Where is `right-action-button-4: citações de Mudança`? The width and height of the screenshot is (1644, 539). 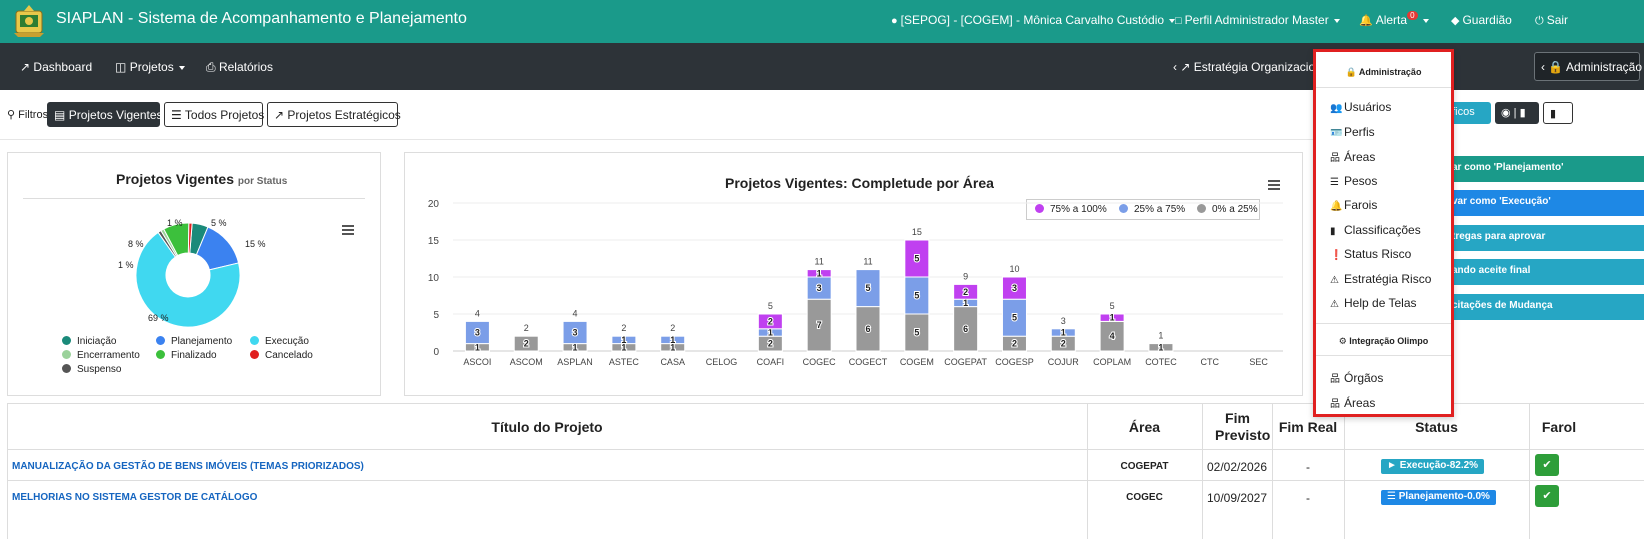 right-action-button-4: citações de Mudança is located at coordinates (1542, 307).